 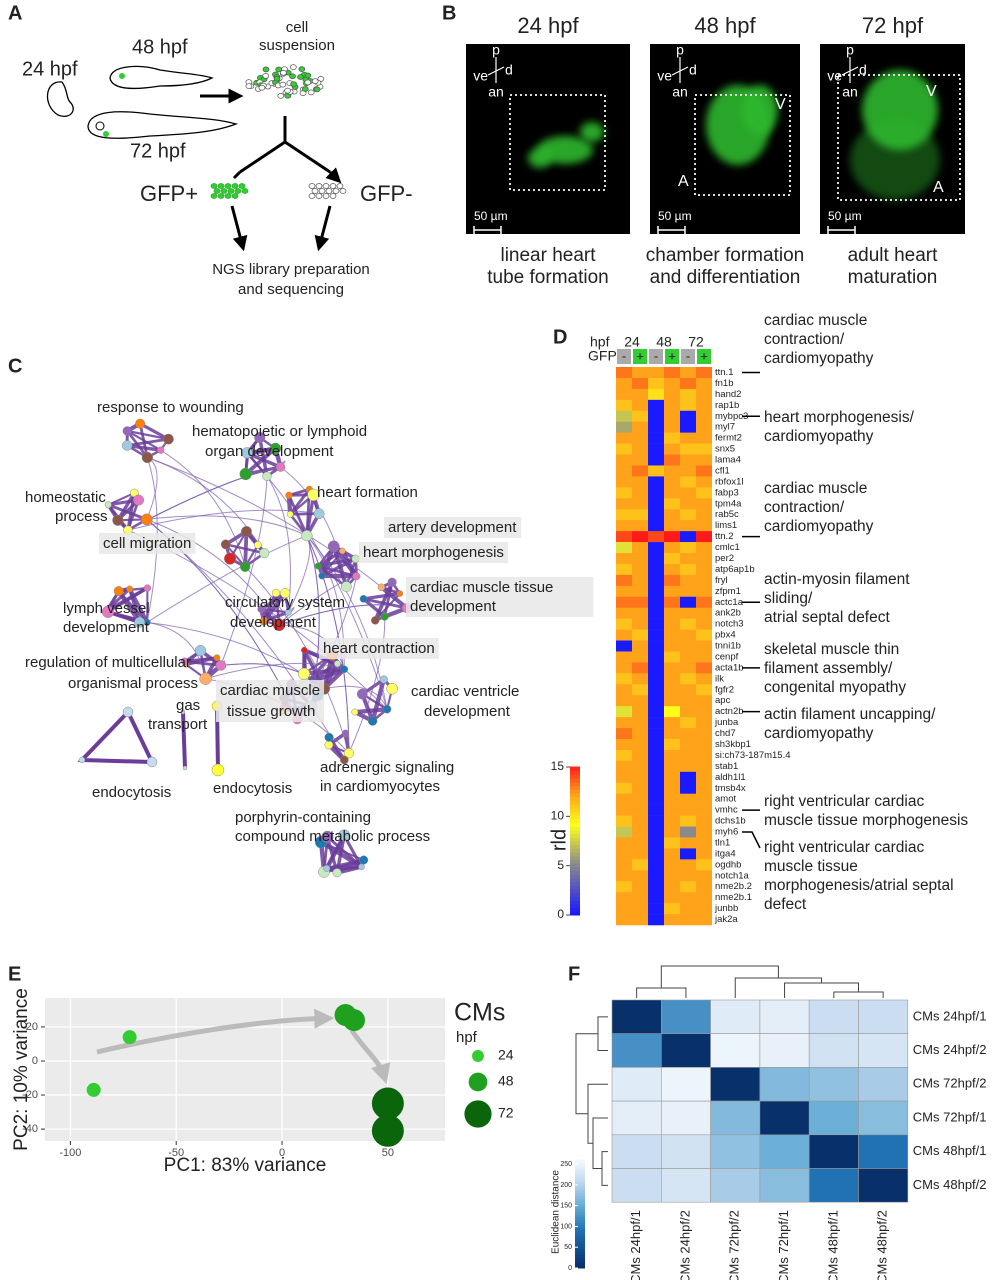 I want to click on roi-box, so click(x=742, y=145).